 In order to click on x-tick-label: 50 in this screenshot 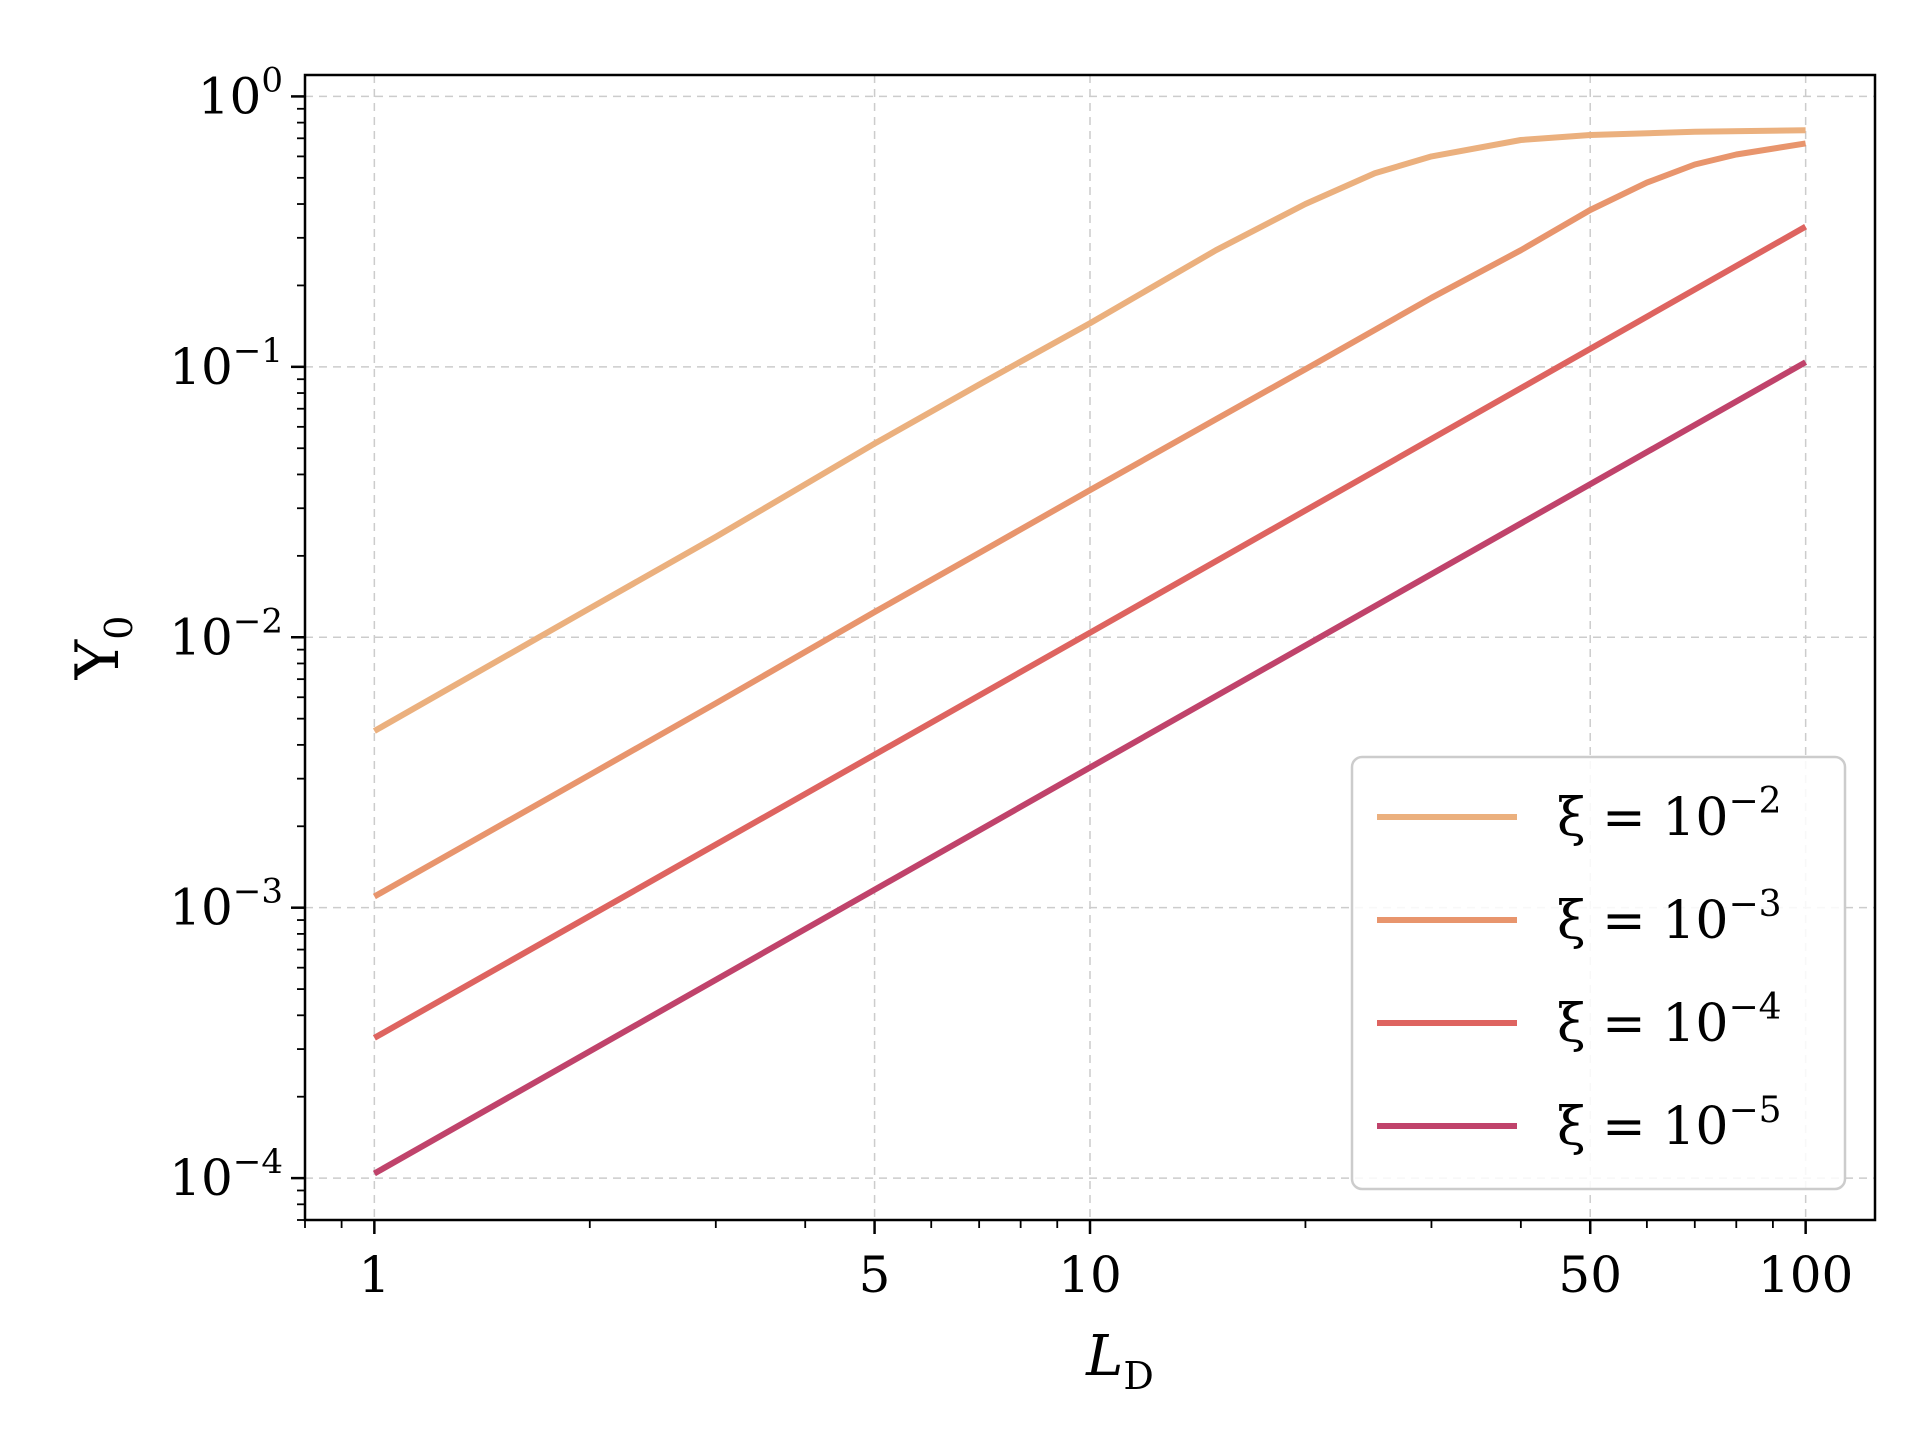, I will do `click(1590, 1275)`.